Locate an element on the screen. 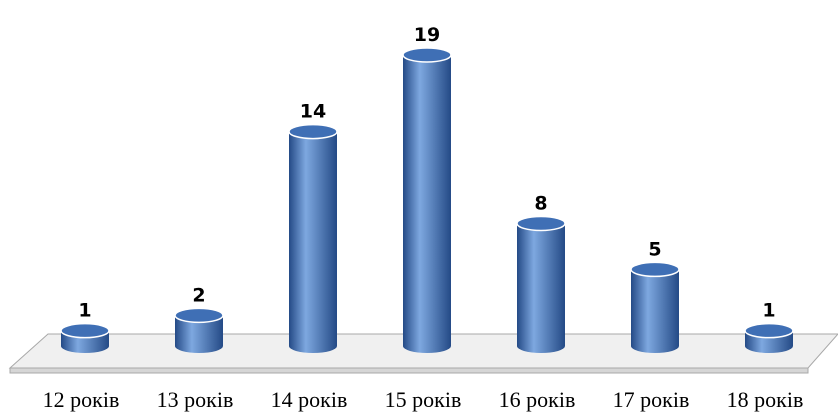  data-label: 5 is located at coordinates (654, 249).